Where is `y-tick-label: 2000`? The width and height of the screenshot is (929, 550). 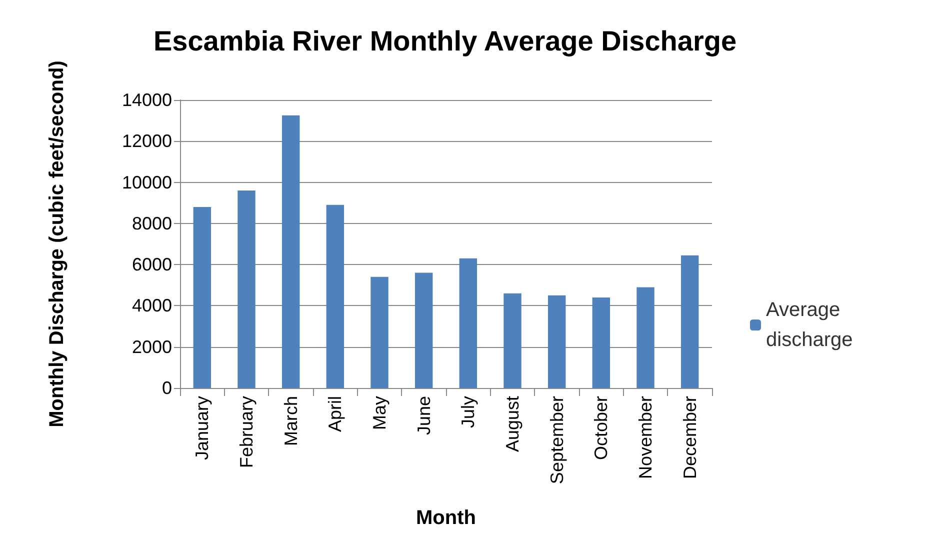 y-tick-label: 2000 is located at coordinates (152, 346).